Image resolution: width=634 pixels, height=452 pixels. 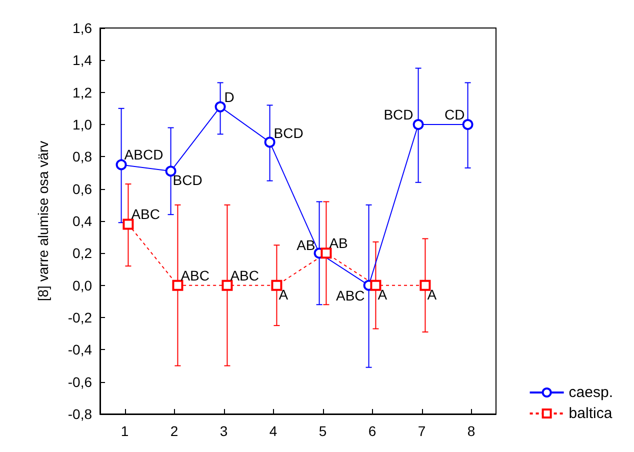 I want to click on y-axis-title: [8] varre alumise osa värv, so click(x=43, y=221).